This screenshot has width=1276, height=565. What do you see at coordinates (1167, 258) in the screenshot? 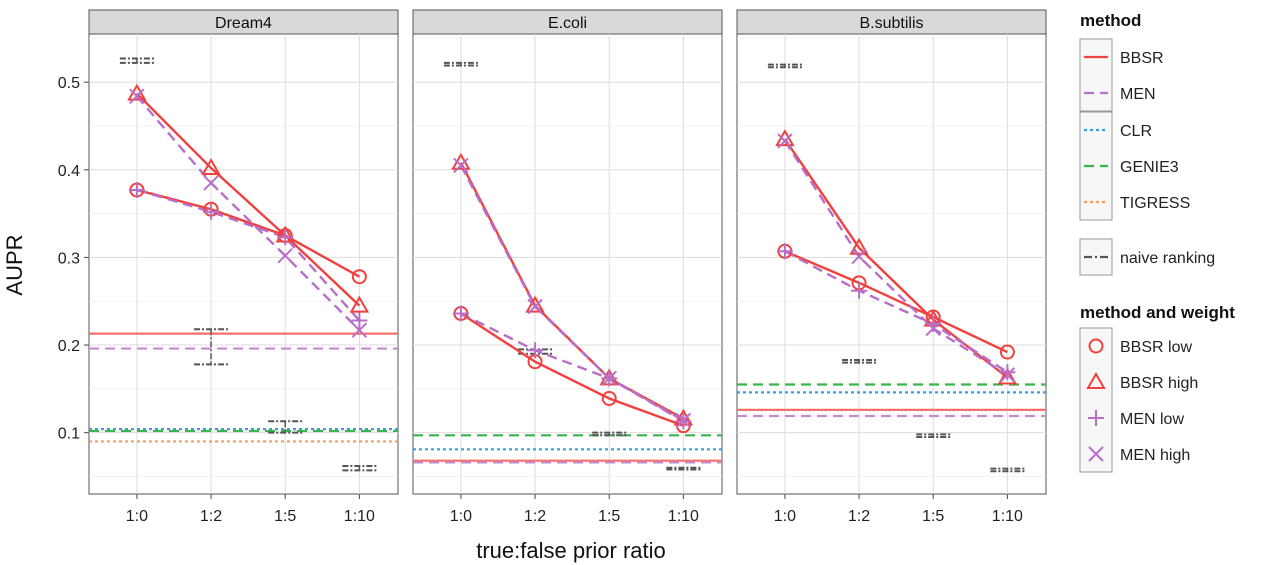
I see `legend-label-naive: naive ranking` at bounding box center [1167, 258].